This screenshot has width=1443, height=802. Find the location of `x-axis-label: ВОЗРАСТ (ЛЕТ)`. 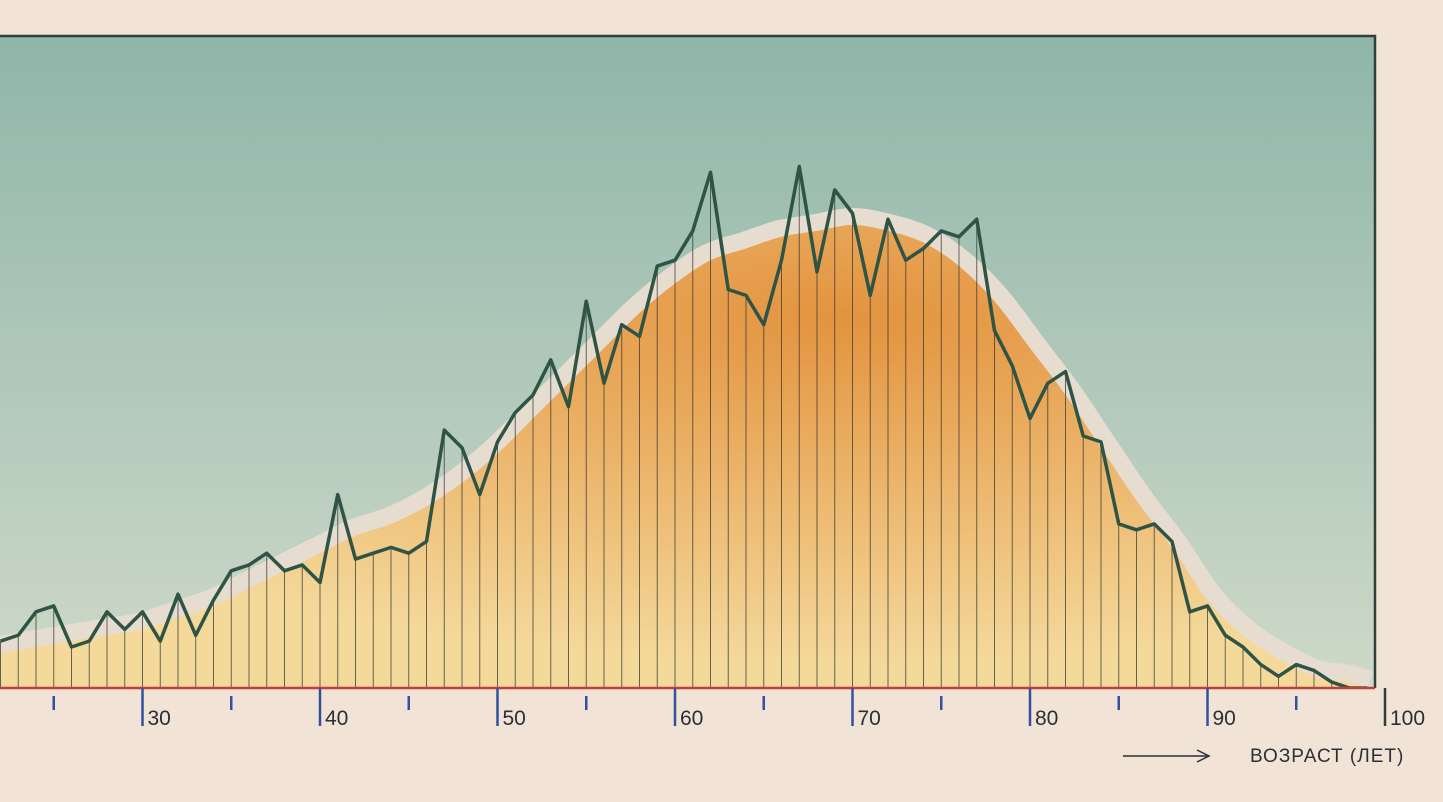

x-axis-label: ВОЗРАСТ (ЛЕТ) is located at coordinates (1263, 756).